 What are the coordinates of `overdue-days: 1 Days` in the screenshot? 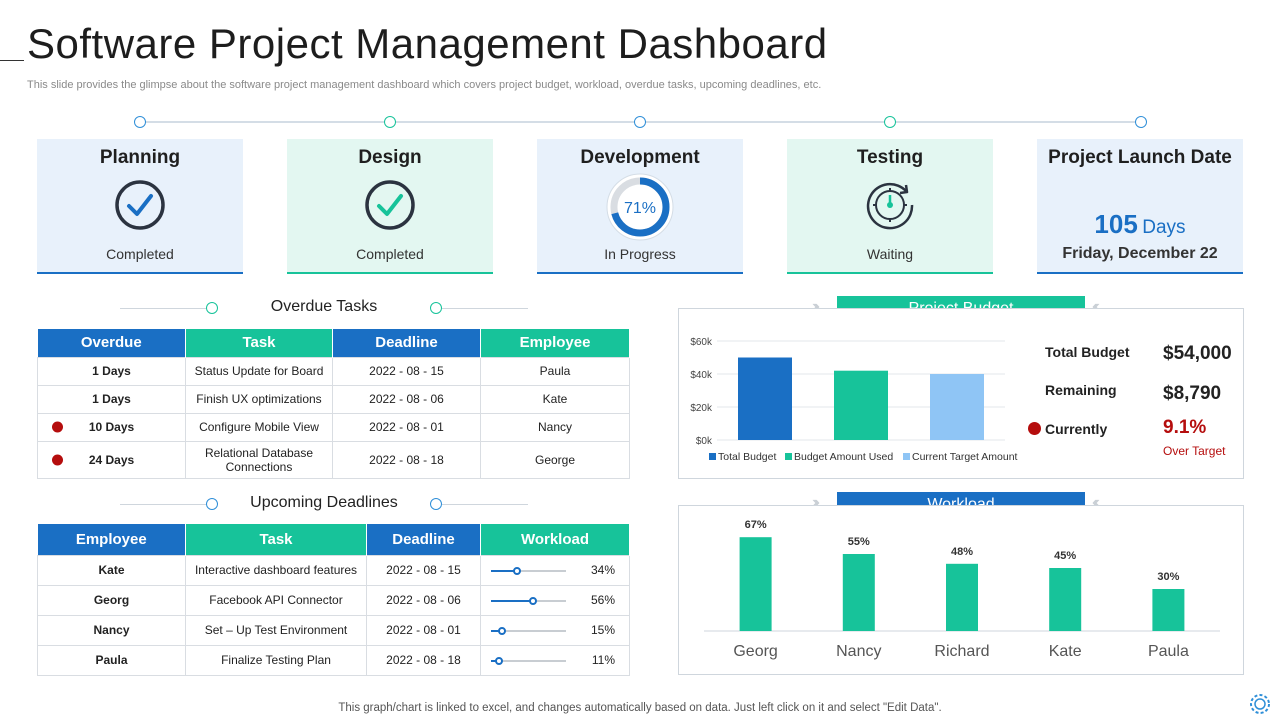 It's located at (111, 399).